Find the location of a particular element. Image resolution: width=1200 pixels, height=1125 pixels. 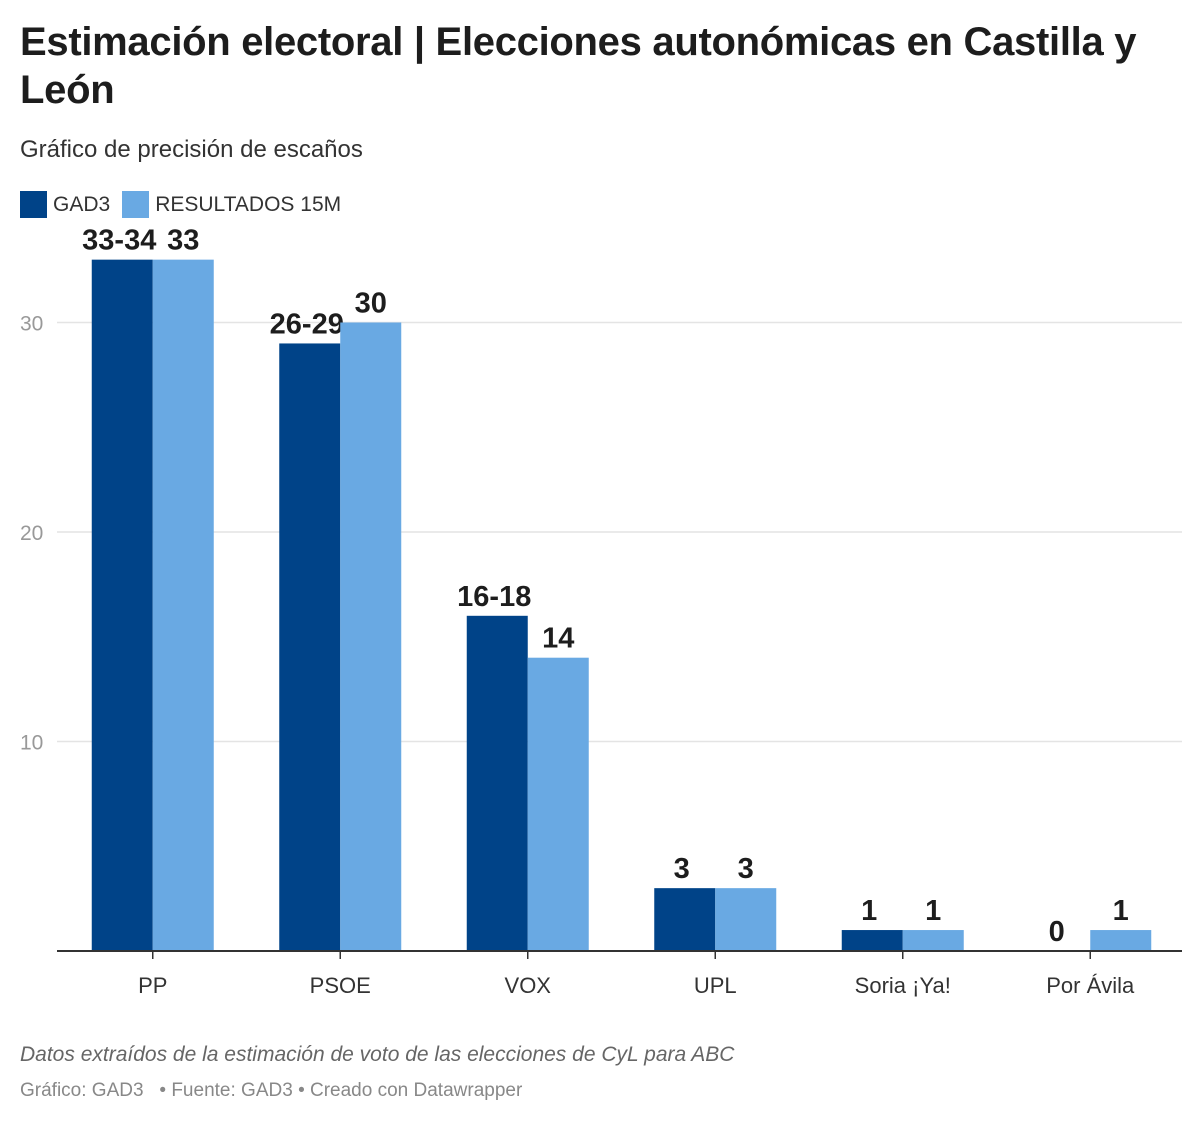

y-tick-label: 10 is located at coordinates (31, 743).